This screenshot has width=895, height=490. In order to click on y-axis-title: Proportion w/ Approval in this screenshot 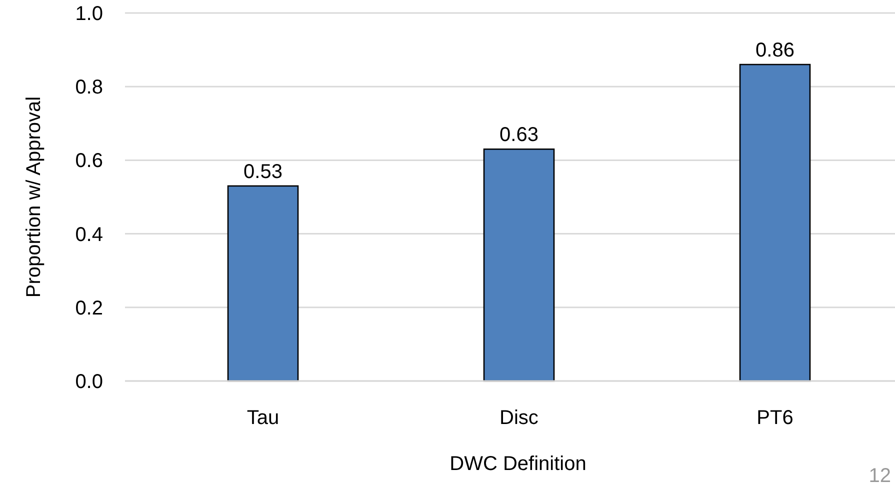, I will do `click(34, 197)`.